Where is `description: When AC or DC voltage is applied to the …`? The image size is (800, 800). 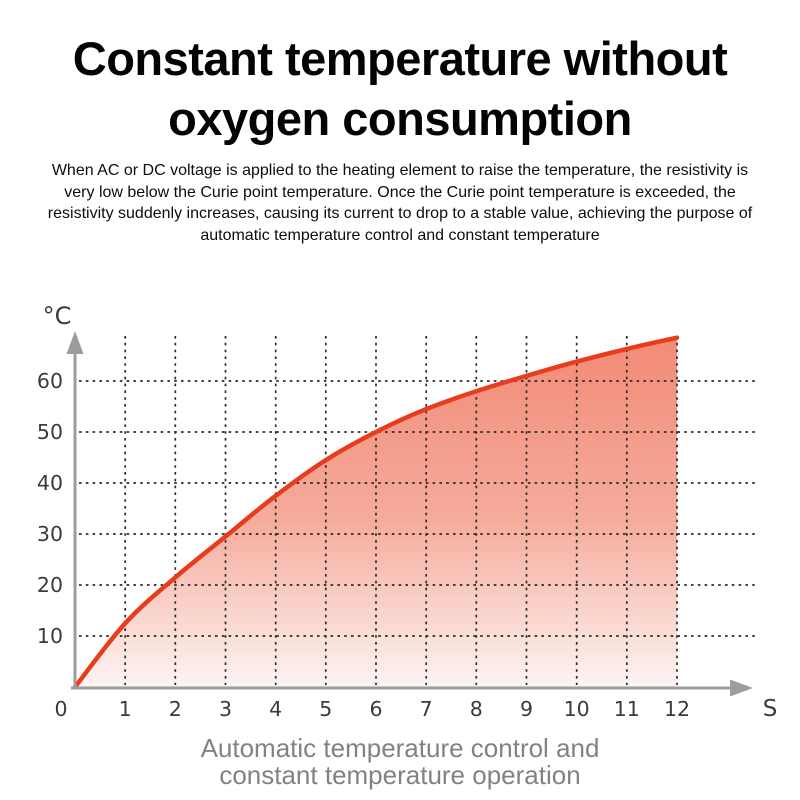 description: When AC or DC voltage is applied to the … is located at coordinates (400, 203).